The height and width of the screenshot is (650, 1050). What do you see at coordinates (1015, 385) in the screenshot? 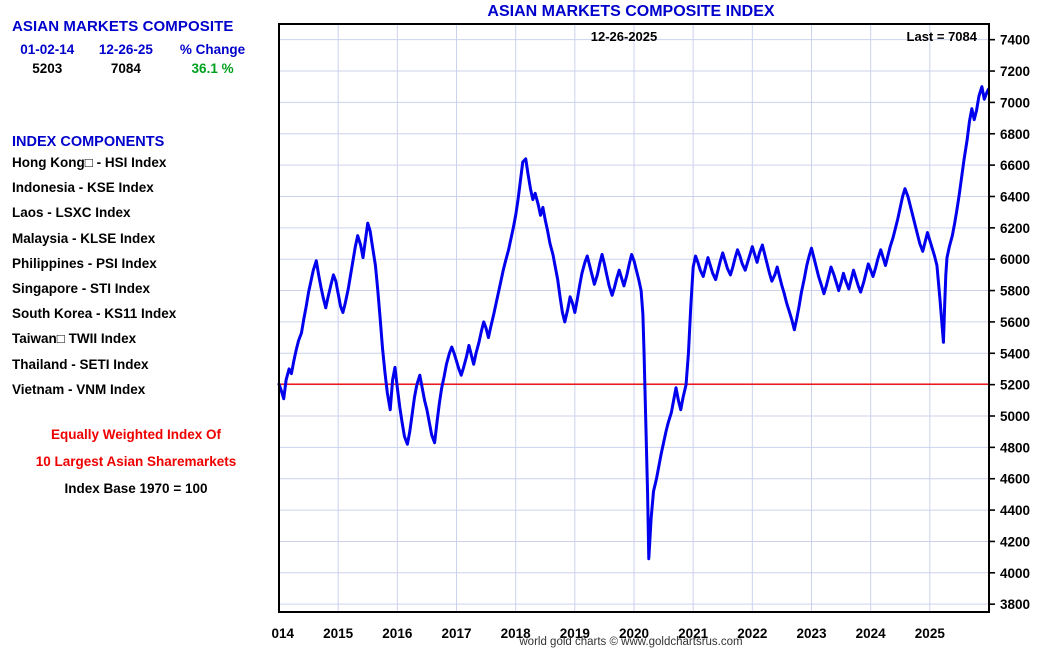
I see `y-axis-tick-label: 5200` at bounding box center [1015, 385].